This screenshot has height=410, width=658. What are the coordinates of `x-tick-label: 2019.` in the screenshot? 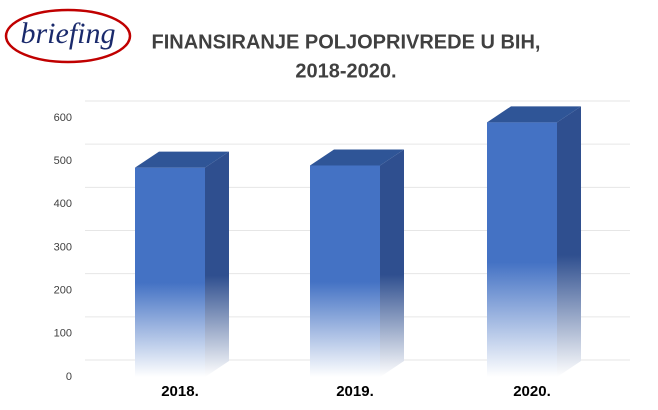 It's located at (355, 391).